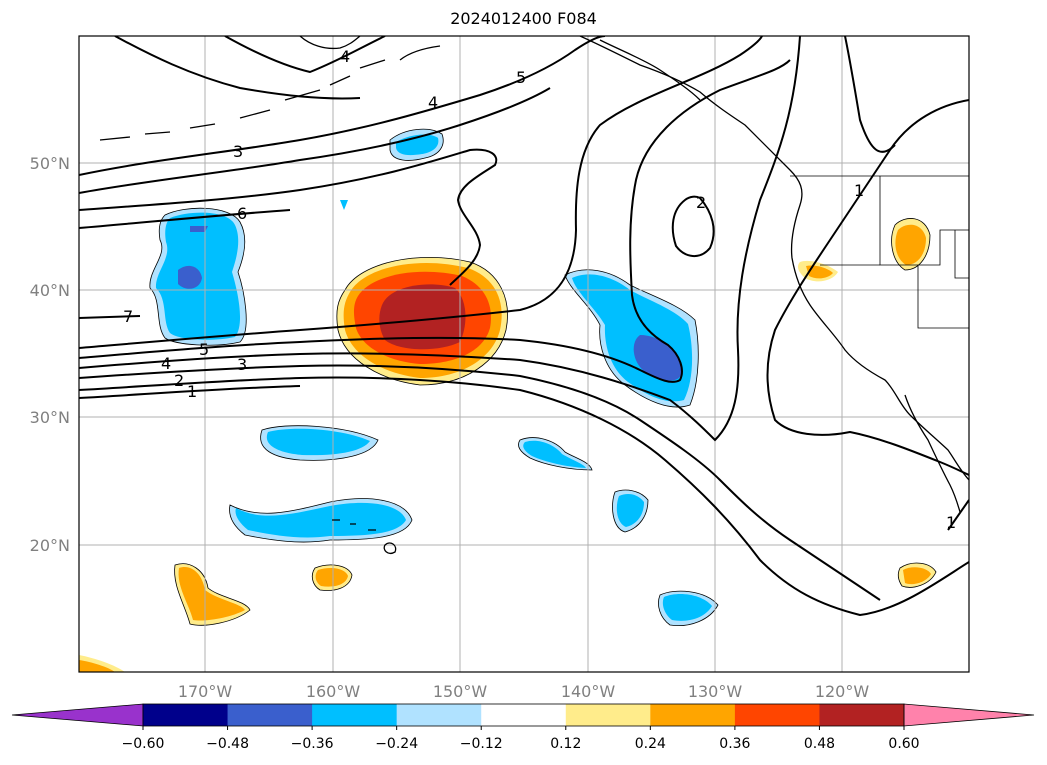 This screenshot has height=765, width=1047. What do you see at coordinates (524, 691) in the screenshot?
I see `longitude-labels: 170°W 160°W 150°W 140°W 130°W 120°W` at bounding box center [524, 691].